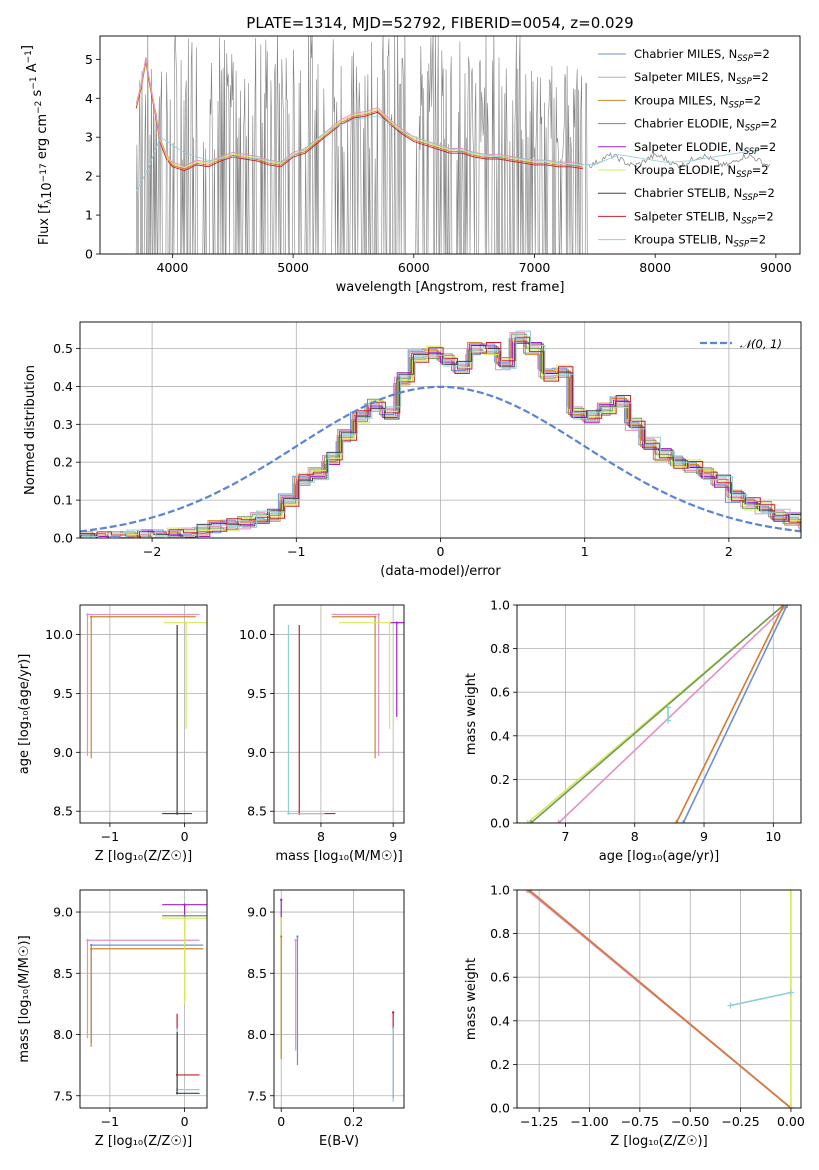  What do you see at coordinates (146, 714) in the screenshot?
I see `age-vs-Z-plot-area` at bounding box center [146, 714].